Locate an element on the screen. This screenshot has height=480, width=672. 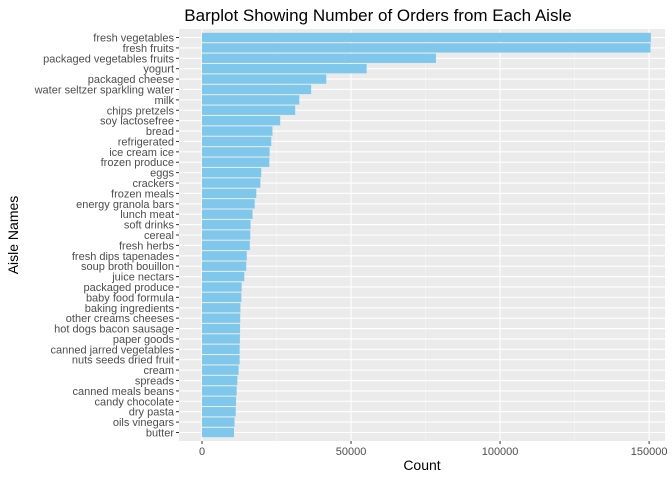
y-tick-label: crackers is located at coordinates (153, 184).